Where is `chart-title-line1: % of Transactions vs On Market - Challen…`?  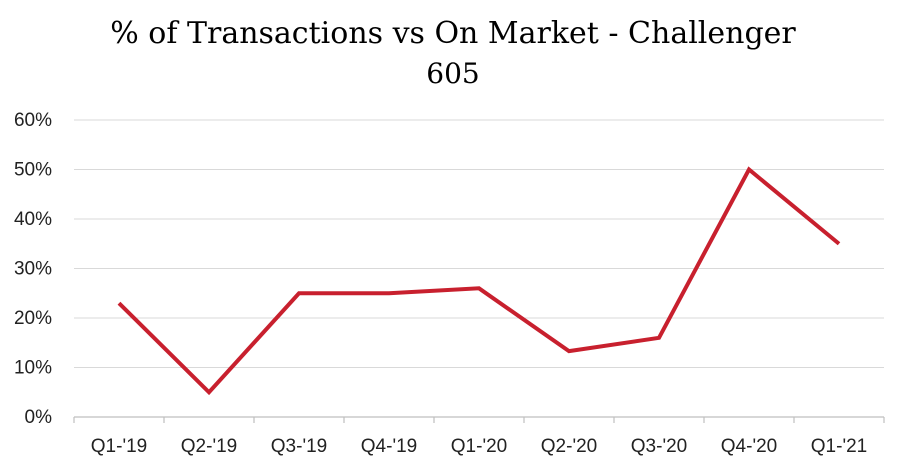 chart-title-line1: % of Transactions vs On Market - Challen… is located at coordinates (453, 33).